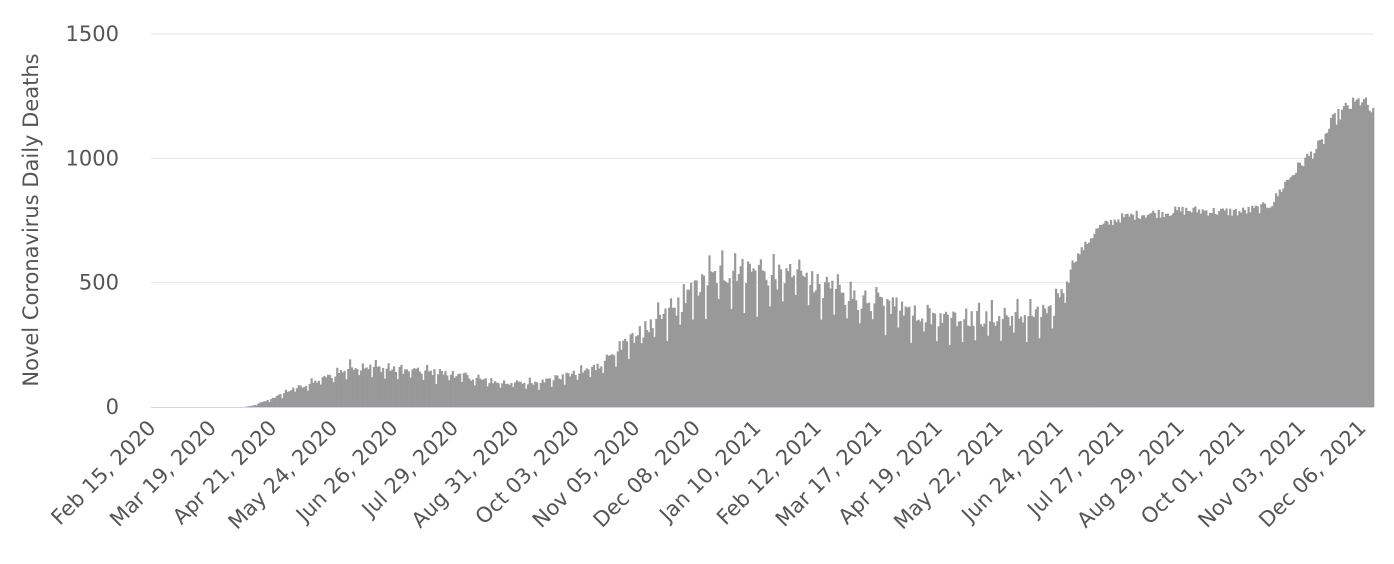 This screenshot has height=564, width=1394. I want to click on x-tick-label: May 22, 2021, so click(948, 475).